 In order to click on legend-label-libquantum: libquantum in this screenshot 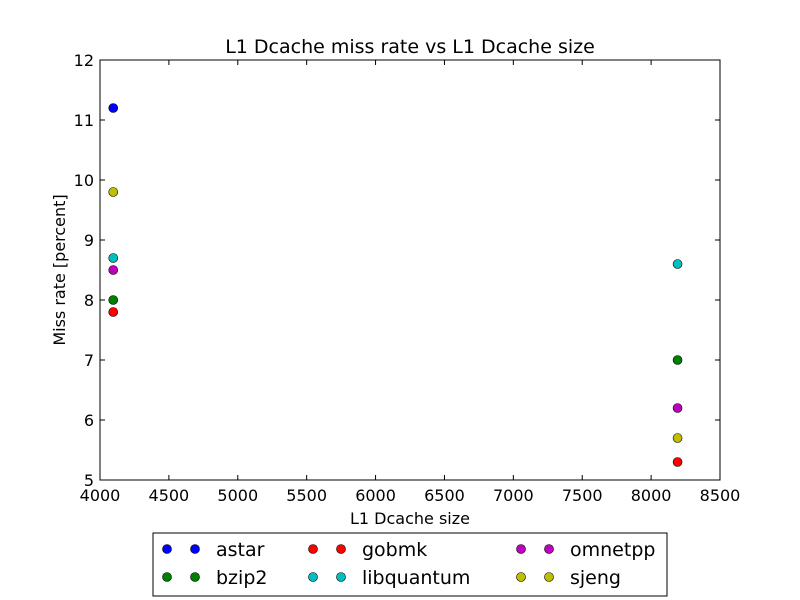, I will do `click(416, 578)`.